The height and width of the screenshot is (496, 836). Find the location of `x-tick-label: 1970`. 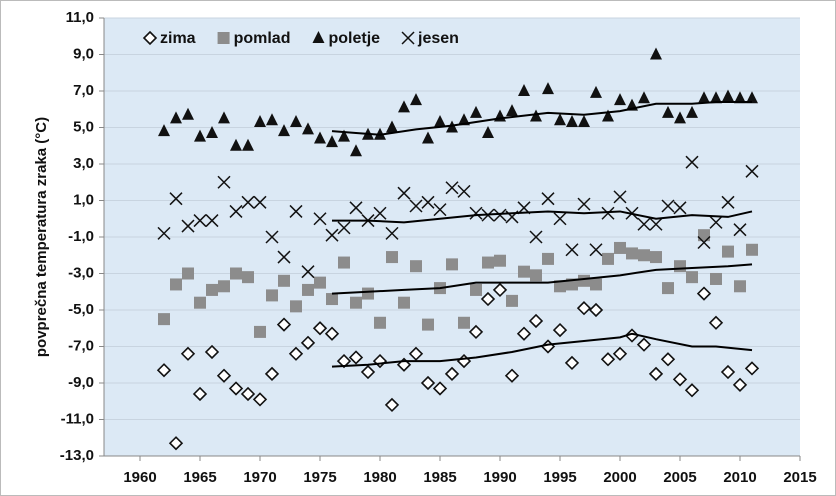

x-tick-label: 1970 is located at coordinates (259, 477).